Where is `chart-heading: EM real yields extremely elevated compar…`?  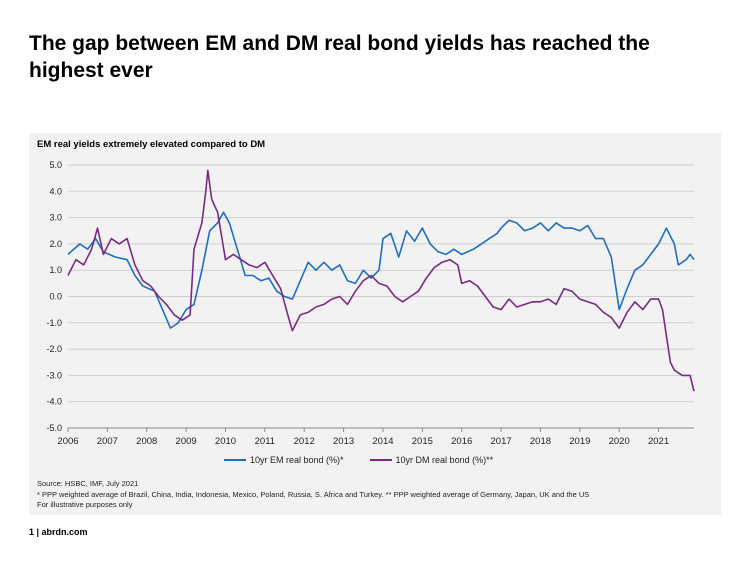
chart-heading: EM real yields extremely elevated compar… is located at coordinates (151, 144).